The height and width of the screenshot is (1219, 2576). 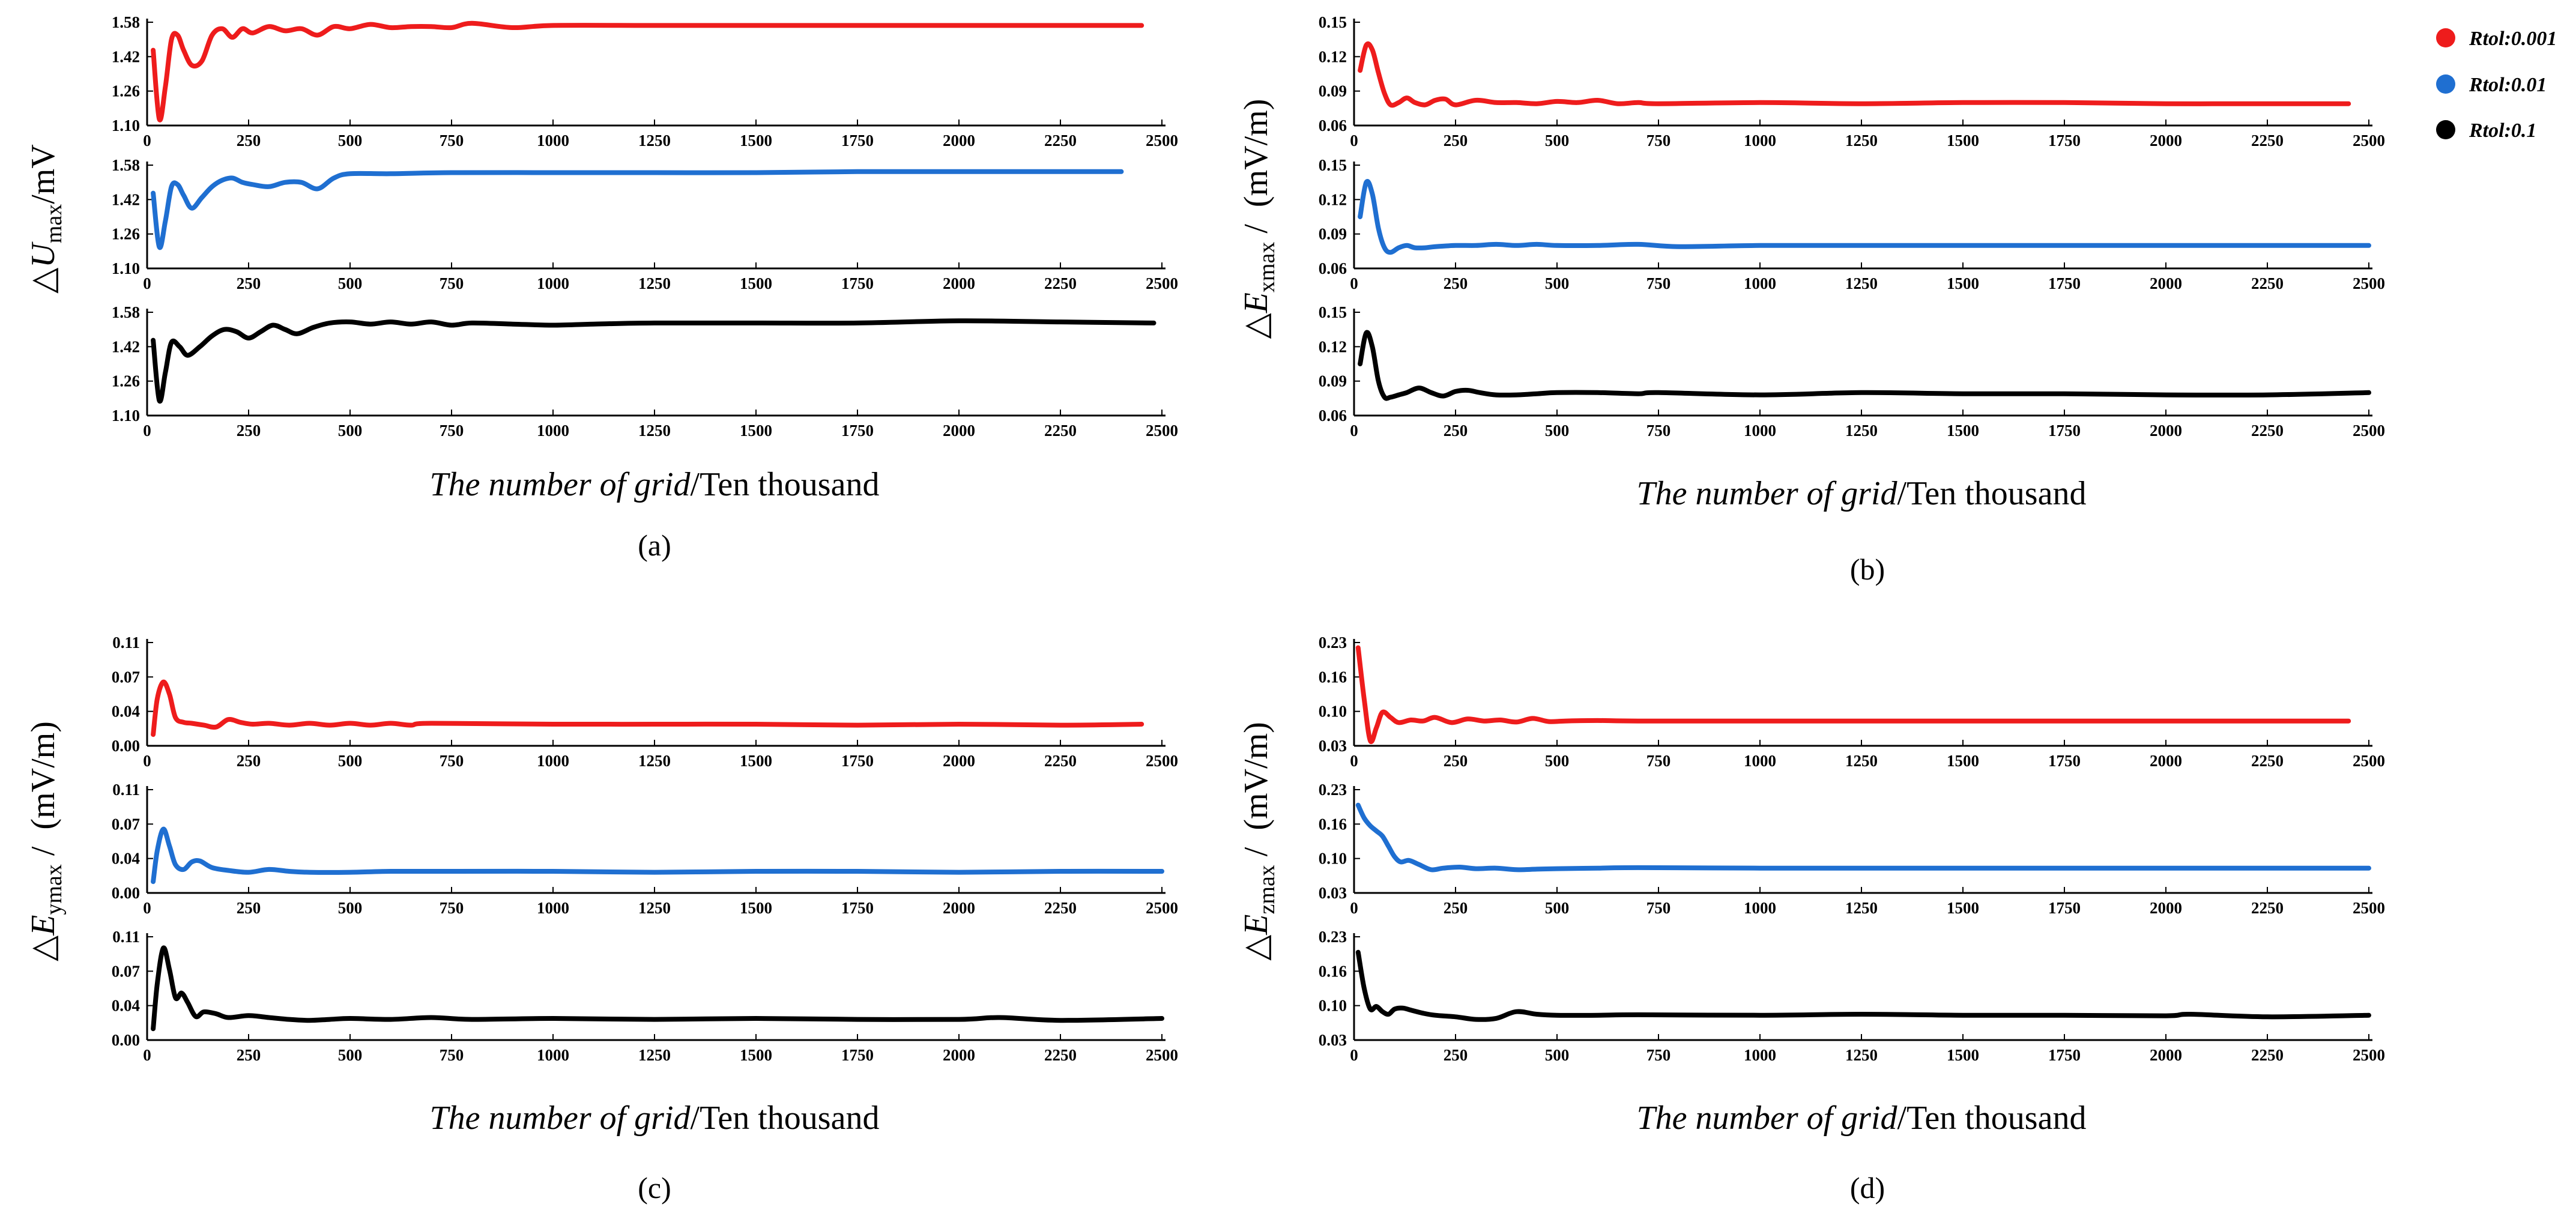 What do you see at coordinates (2502, 130) in the screenshot?
I see `legend-label-rtol-01: Rtol:0.1` at bounding box center [2502, 130].